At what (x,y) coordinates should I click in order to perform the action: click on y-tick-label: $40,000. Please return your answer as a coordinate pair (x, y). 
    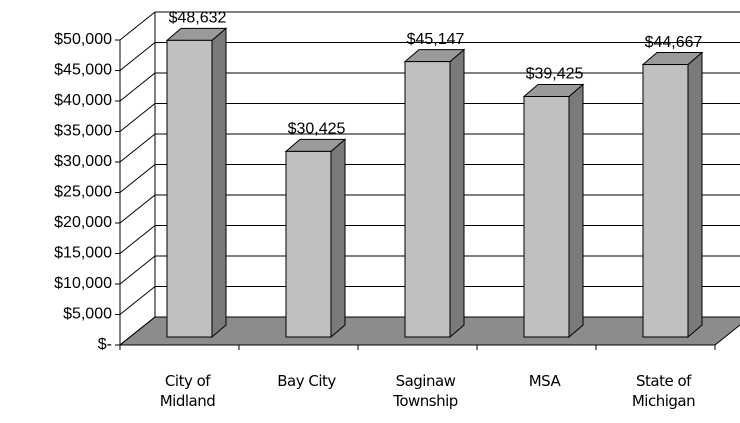
    Looking at the image, I should click on (83, 100).